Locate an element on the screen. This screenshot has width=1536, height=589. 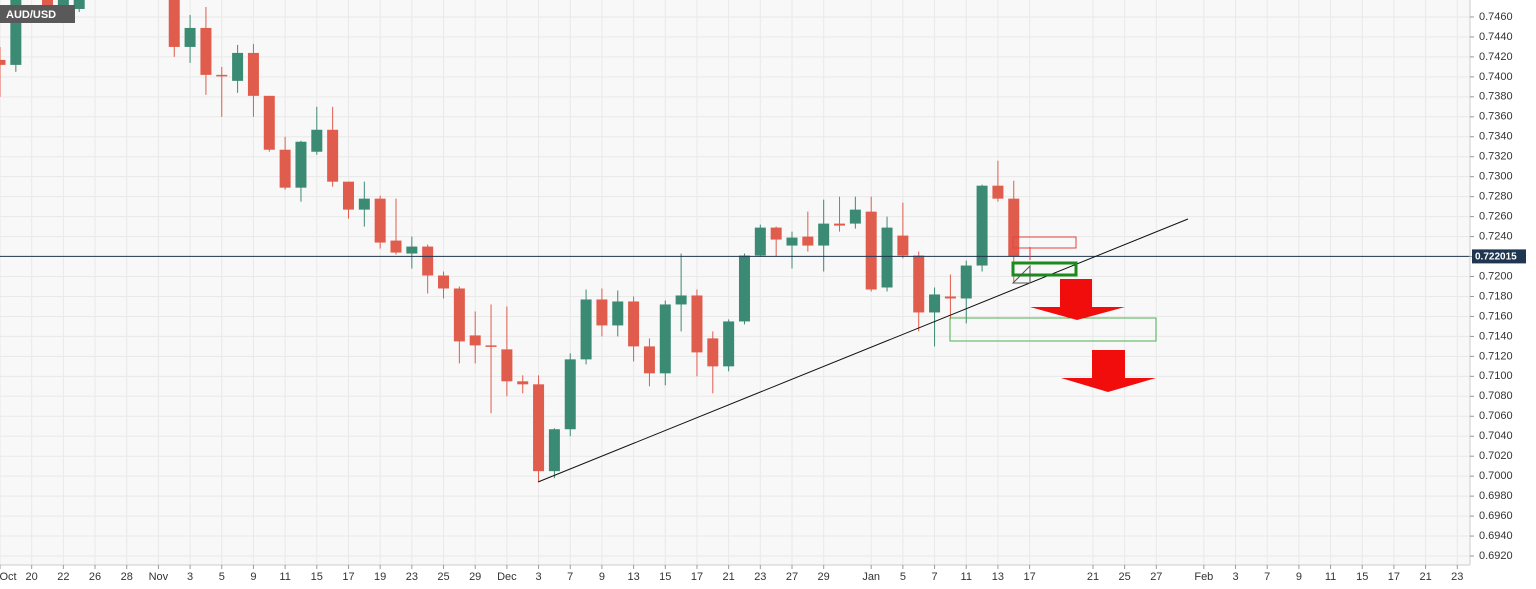
x-tick-label: Dec is located at coordinates (507, 577).